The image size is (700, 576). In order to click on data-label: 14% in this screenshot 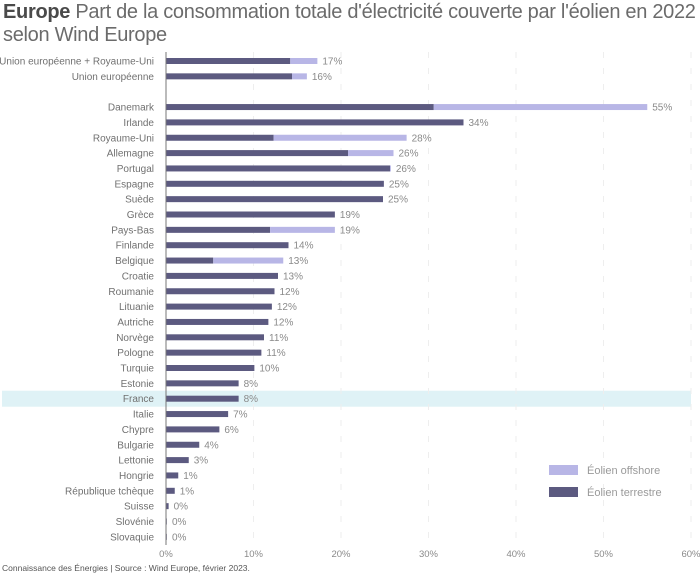, I will do `click(304, 246)`.